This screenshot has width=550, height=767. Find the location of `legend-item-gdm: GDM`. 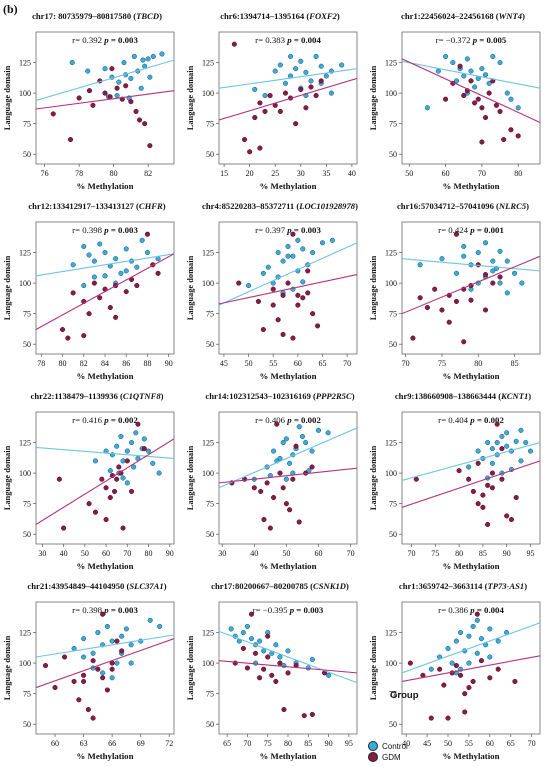

legend-item-gdm: GDM is located at coordinates (384, 757).